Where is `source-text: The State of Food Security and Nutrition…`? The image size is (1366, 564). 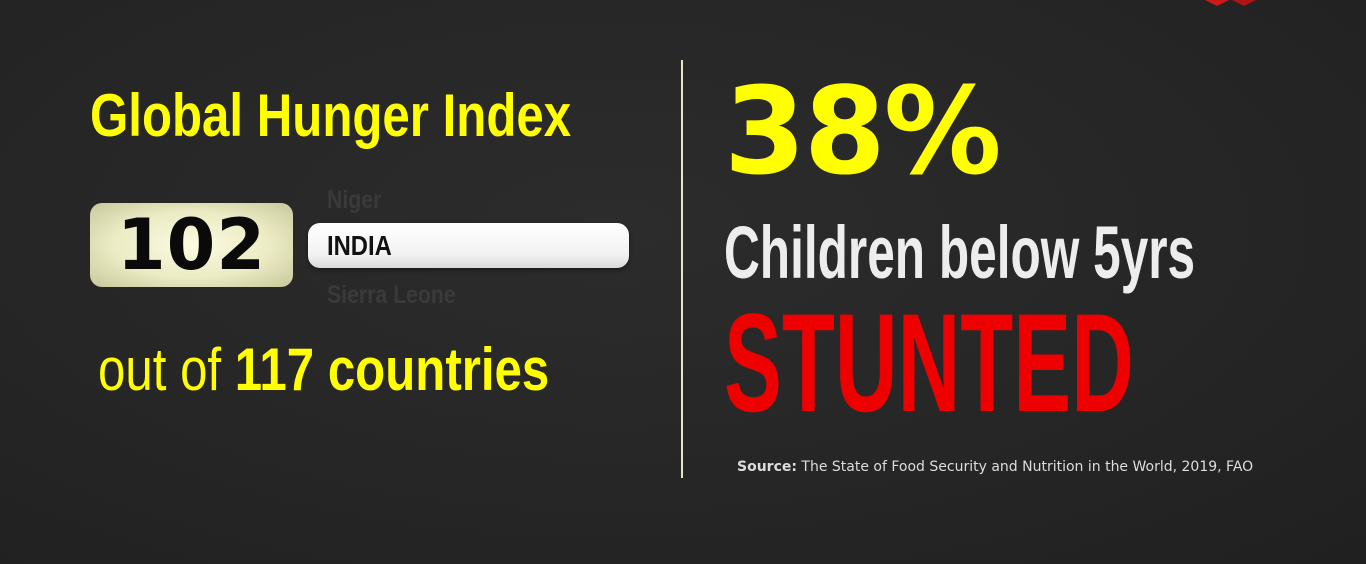 source-text: The State of Food Security and Nutrition… is located at coordinates (1027, 467).